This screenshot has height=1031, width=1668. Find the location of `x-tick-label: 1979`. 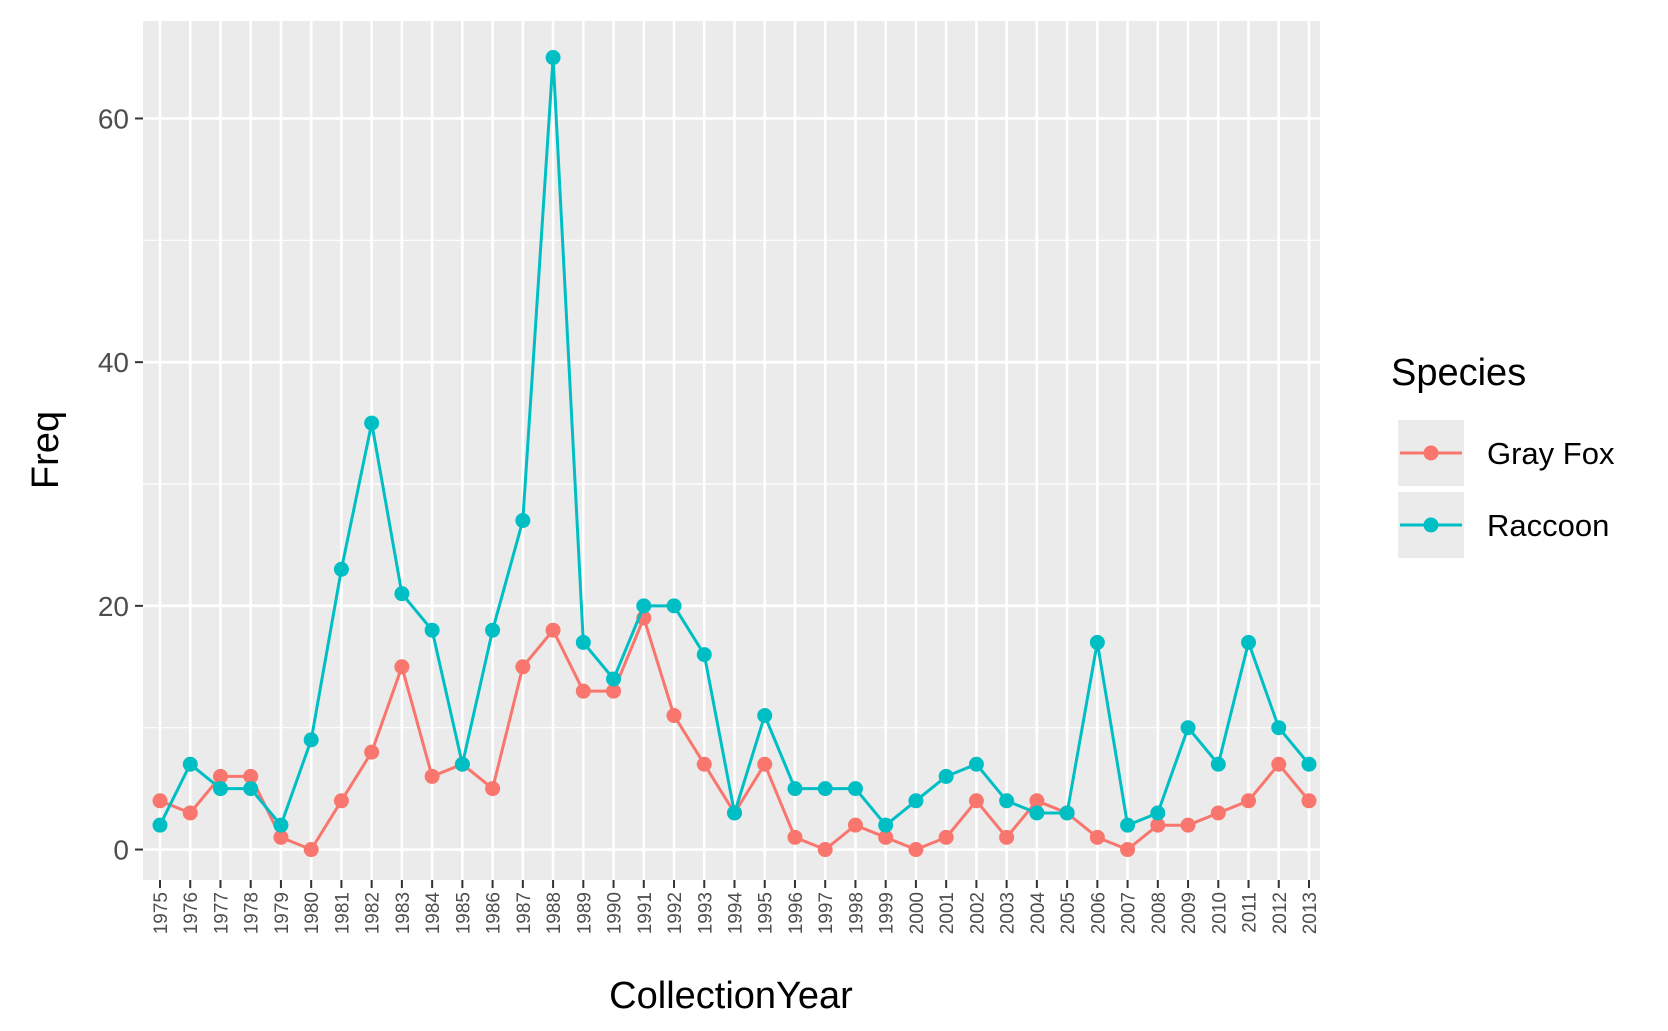

x-tick-label: 1979 is located at coordinates (282, 913).